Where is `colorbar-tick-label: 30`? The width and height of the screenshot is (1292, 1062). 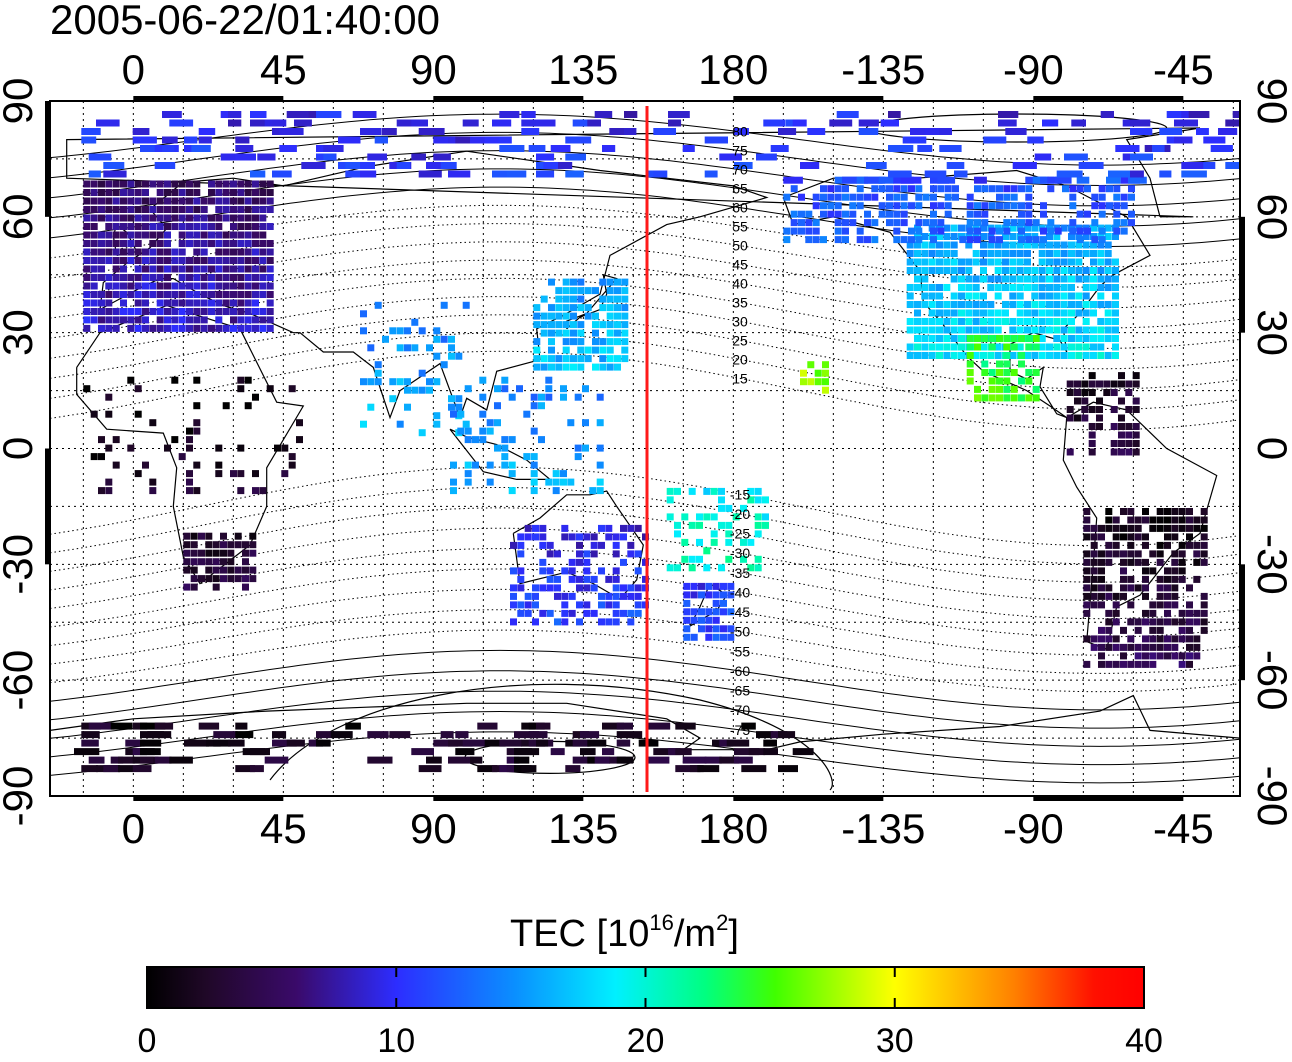
colorbar-tick-label: 30 is located at coordinates (895, 1039).